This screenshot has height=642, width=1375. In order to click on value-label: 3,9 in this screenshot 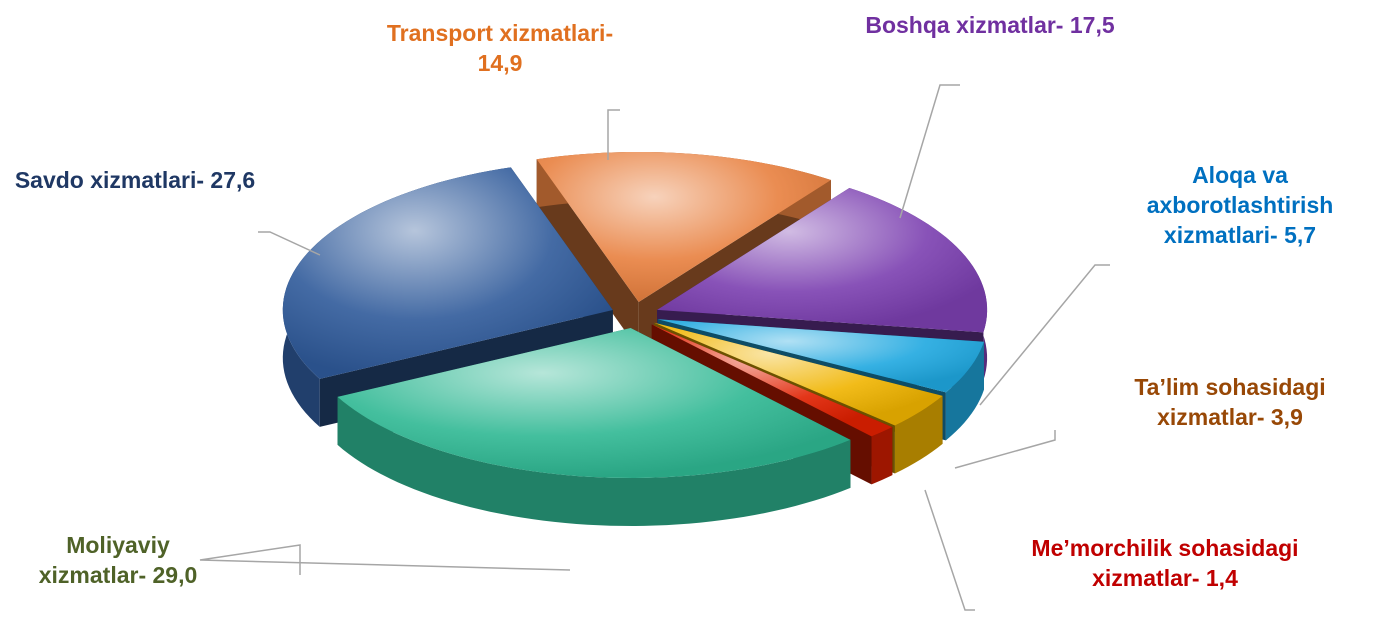, I will do `click(1286, 417)`.